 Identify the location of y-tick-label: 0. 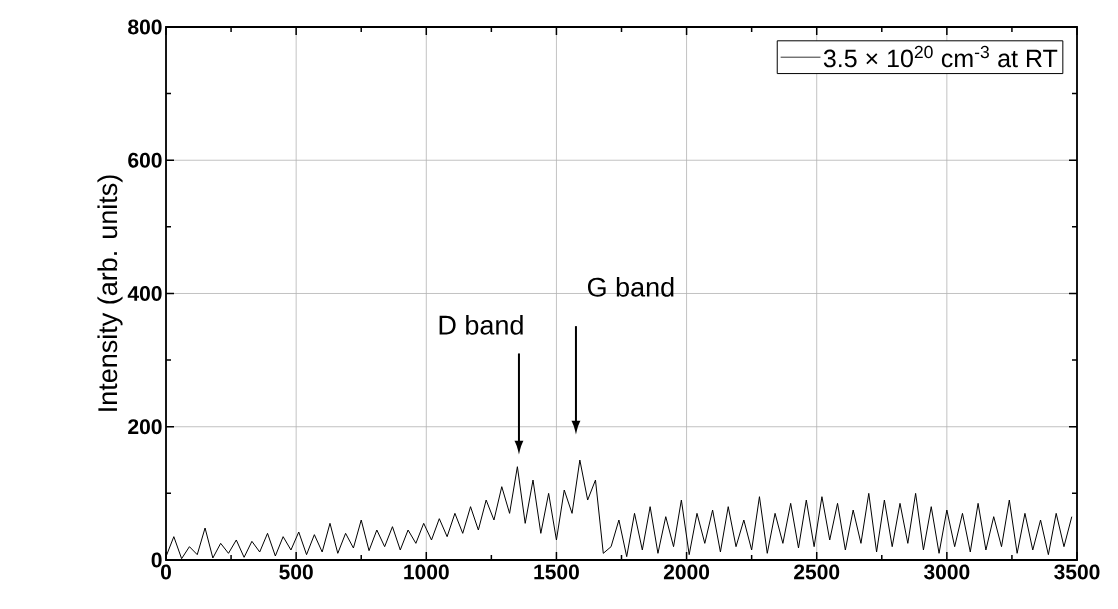
(156, 560).